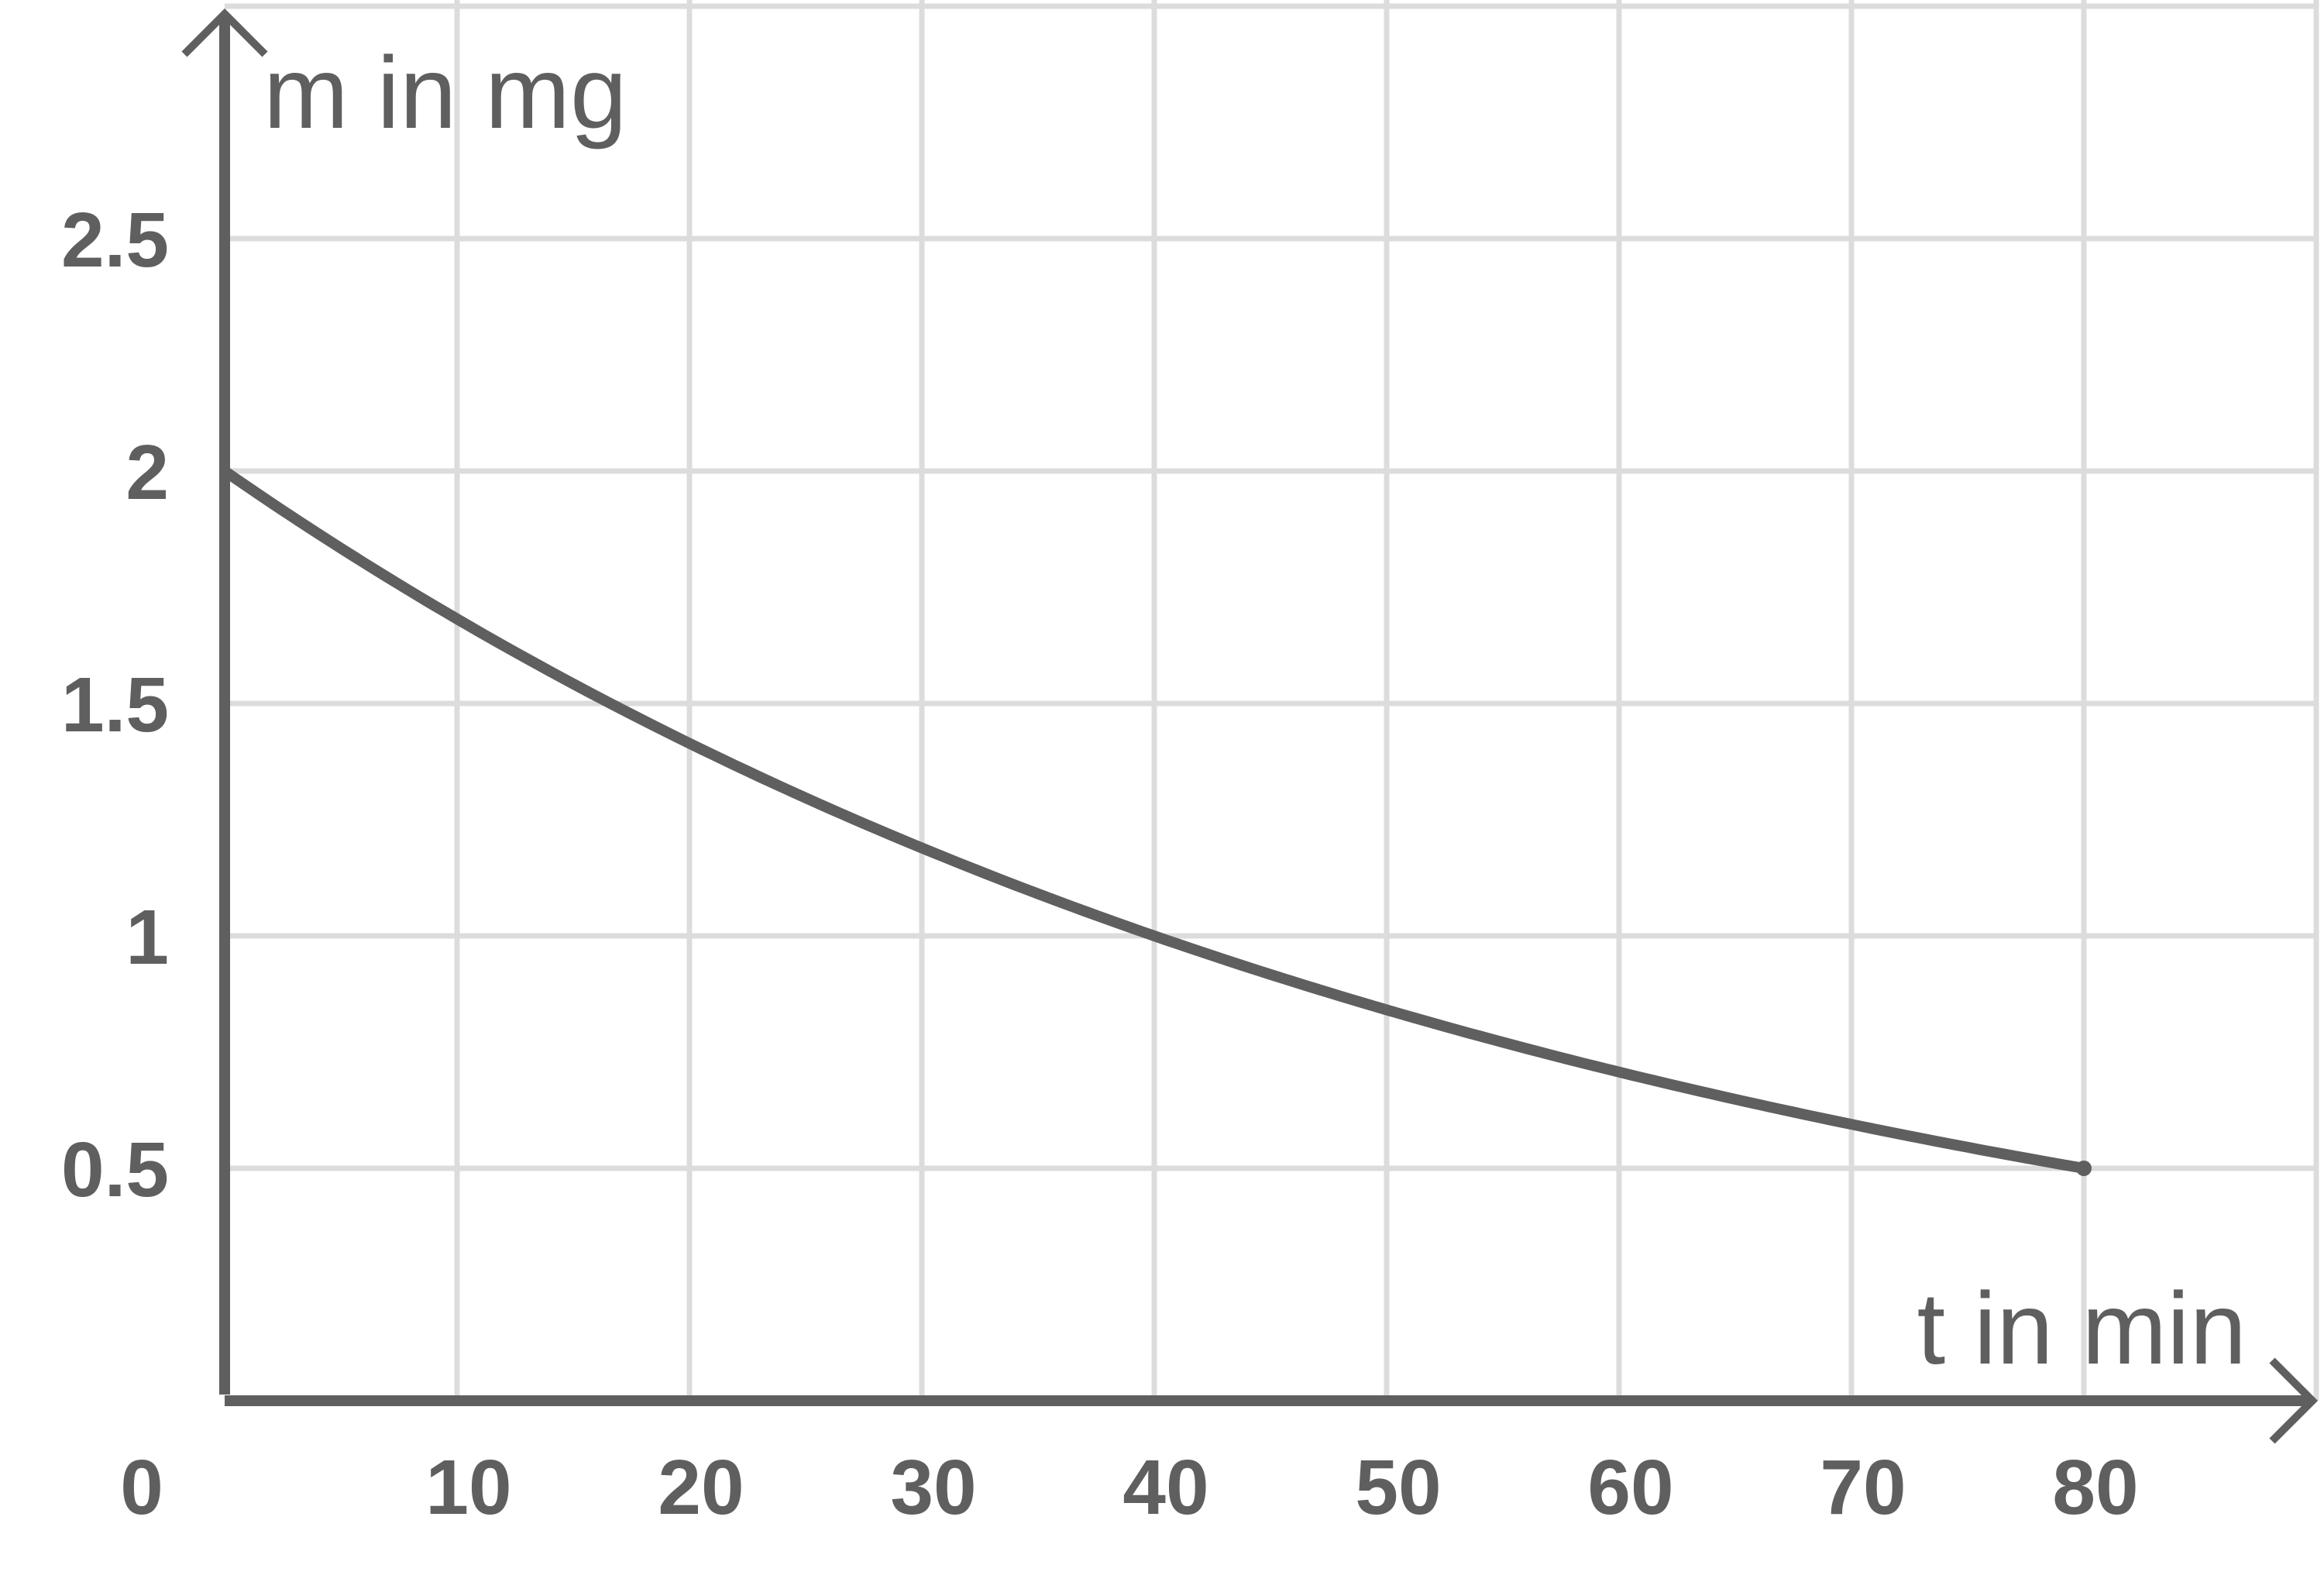  What do you see at coordinates (701, 1487) in the screenshot?
I see `x-tick-label: 20` at bounding box center [701, 1487].